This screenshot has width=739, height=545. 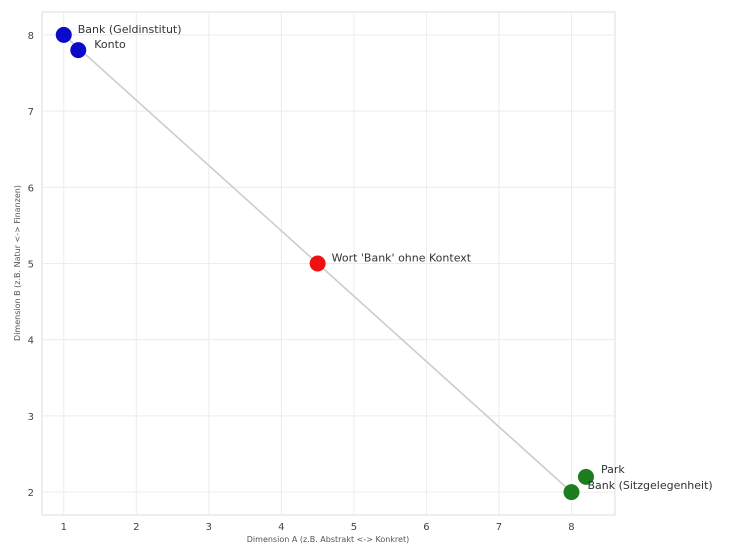 I want to click on x-tick-label: 7, so click(x=499, y=527).